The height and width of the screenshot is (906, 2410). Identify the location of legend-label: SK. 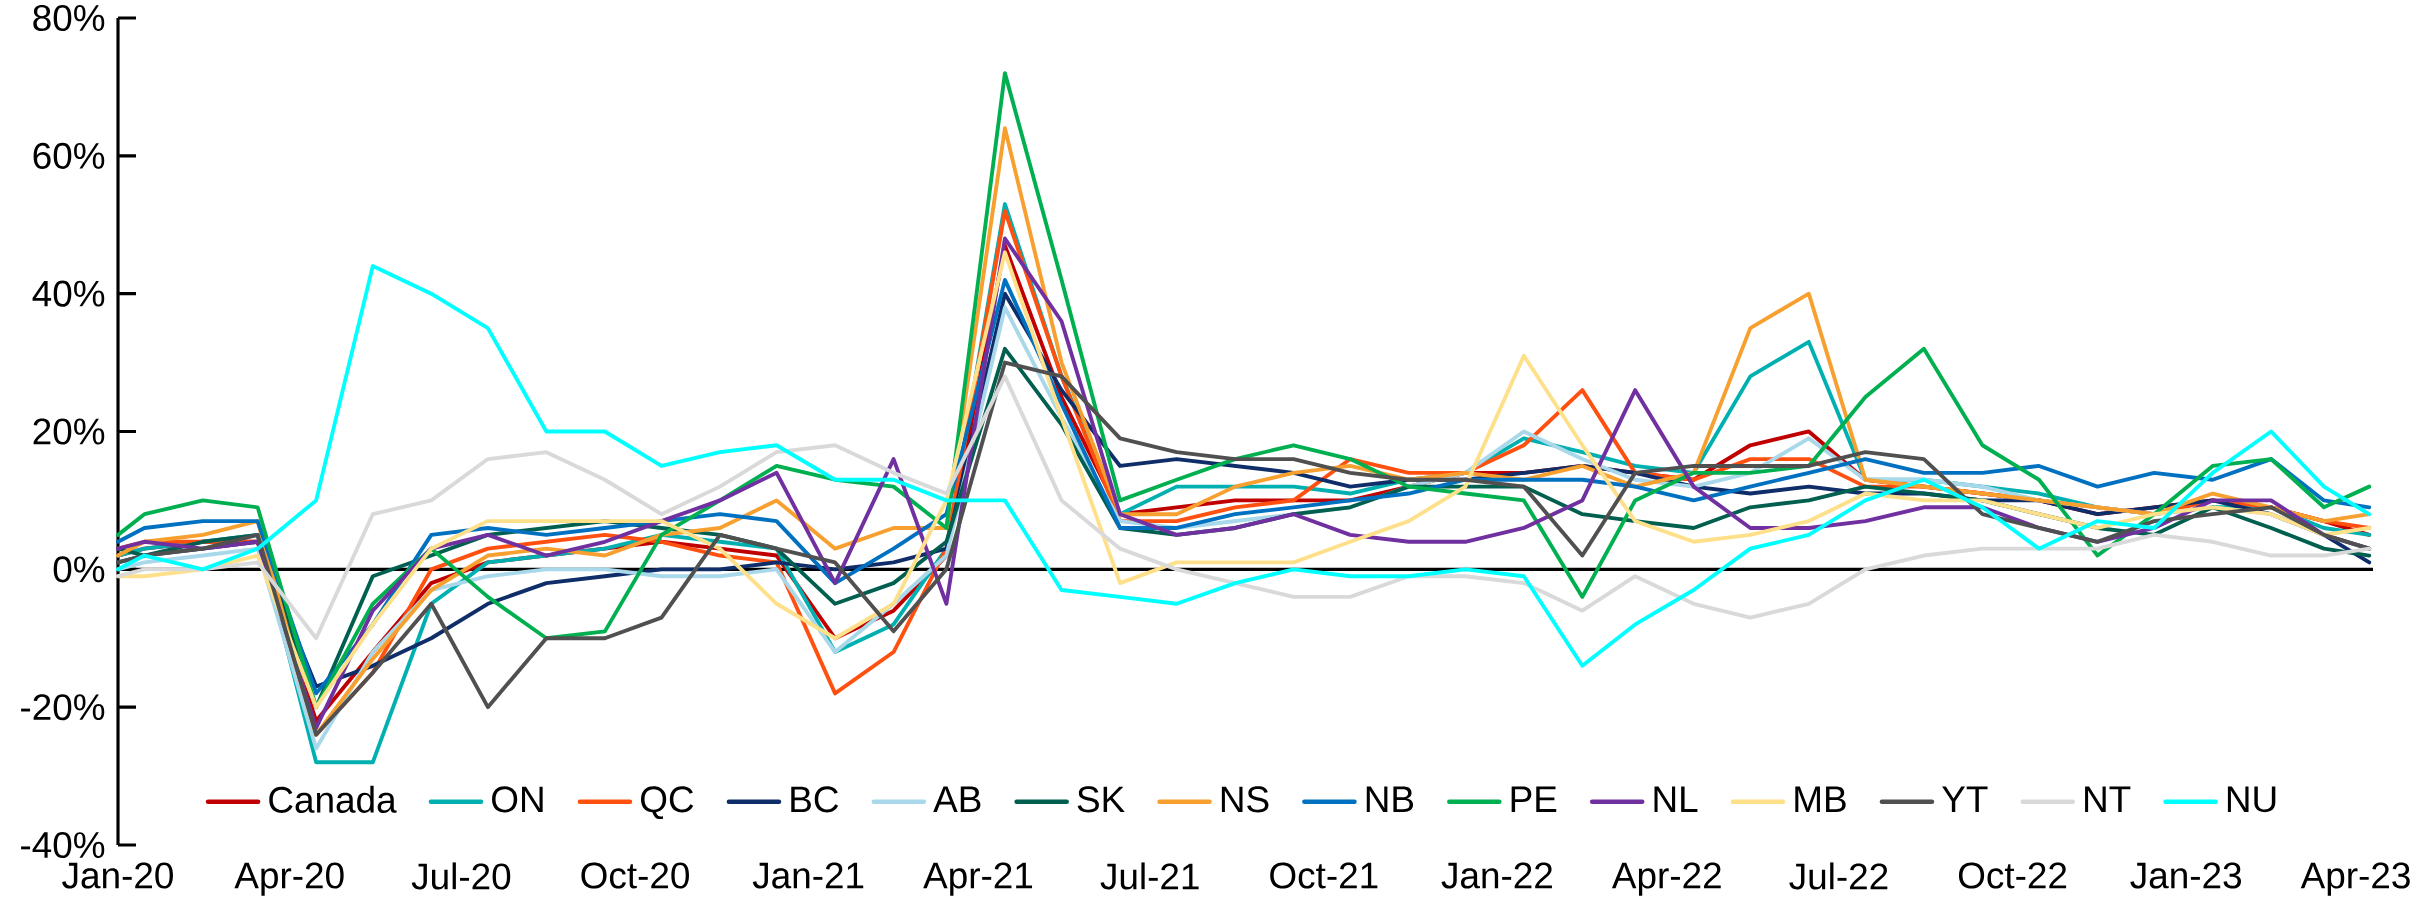
(1101, 799).